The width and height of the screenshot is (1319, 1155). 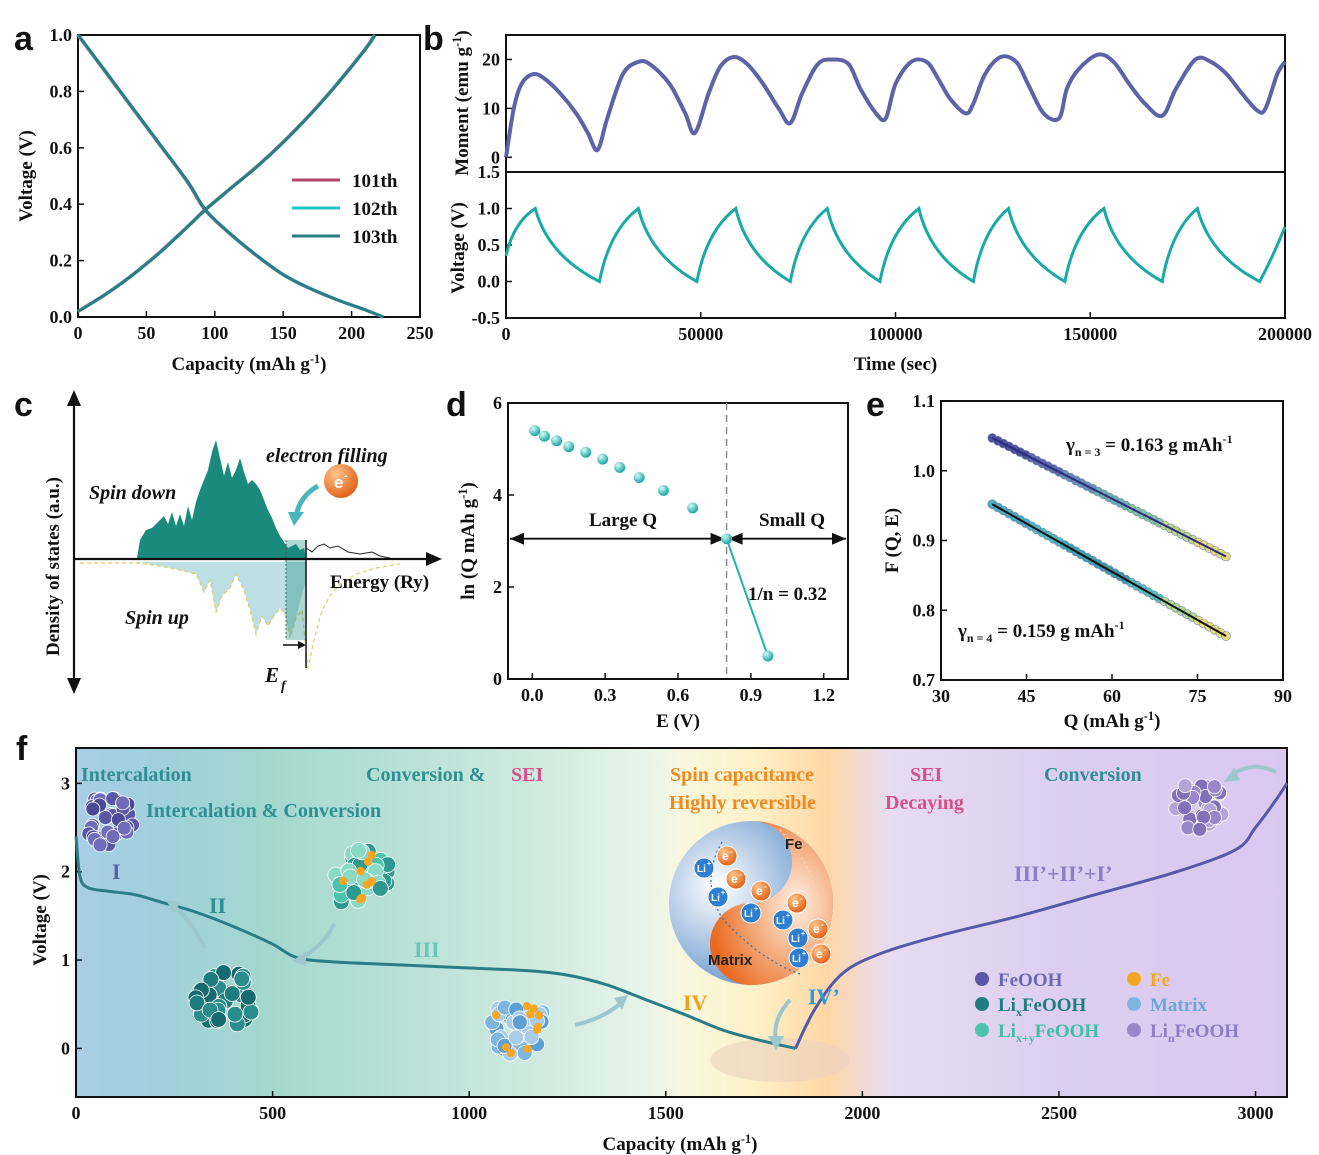 What do you see at coordinates (787, 594) in the screenshot?
I see `panel-d-slope-label: 1/n = 0.32` at bounding box center [787, 594].